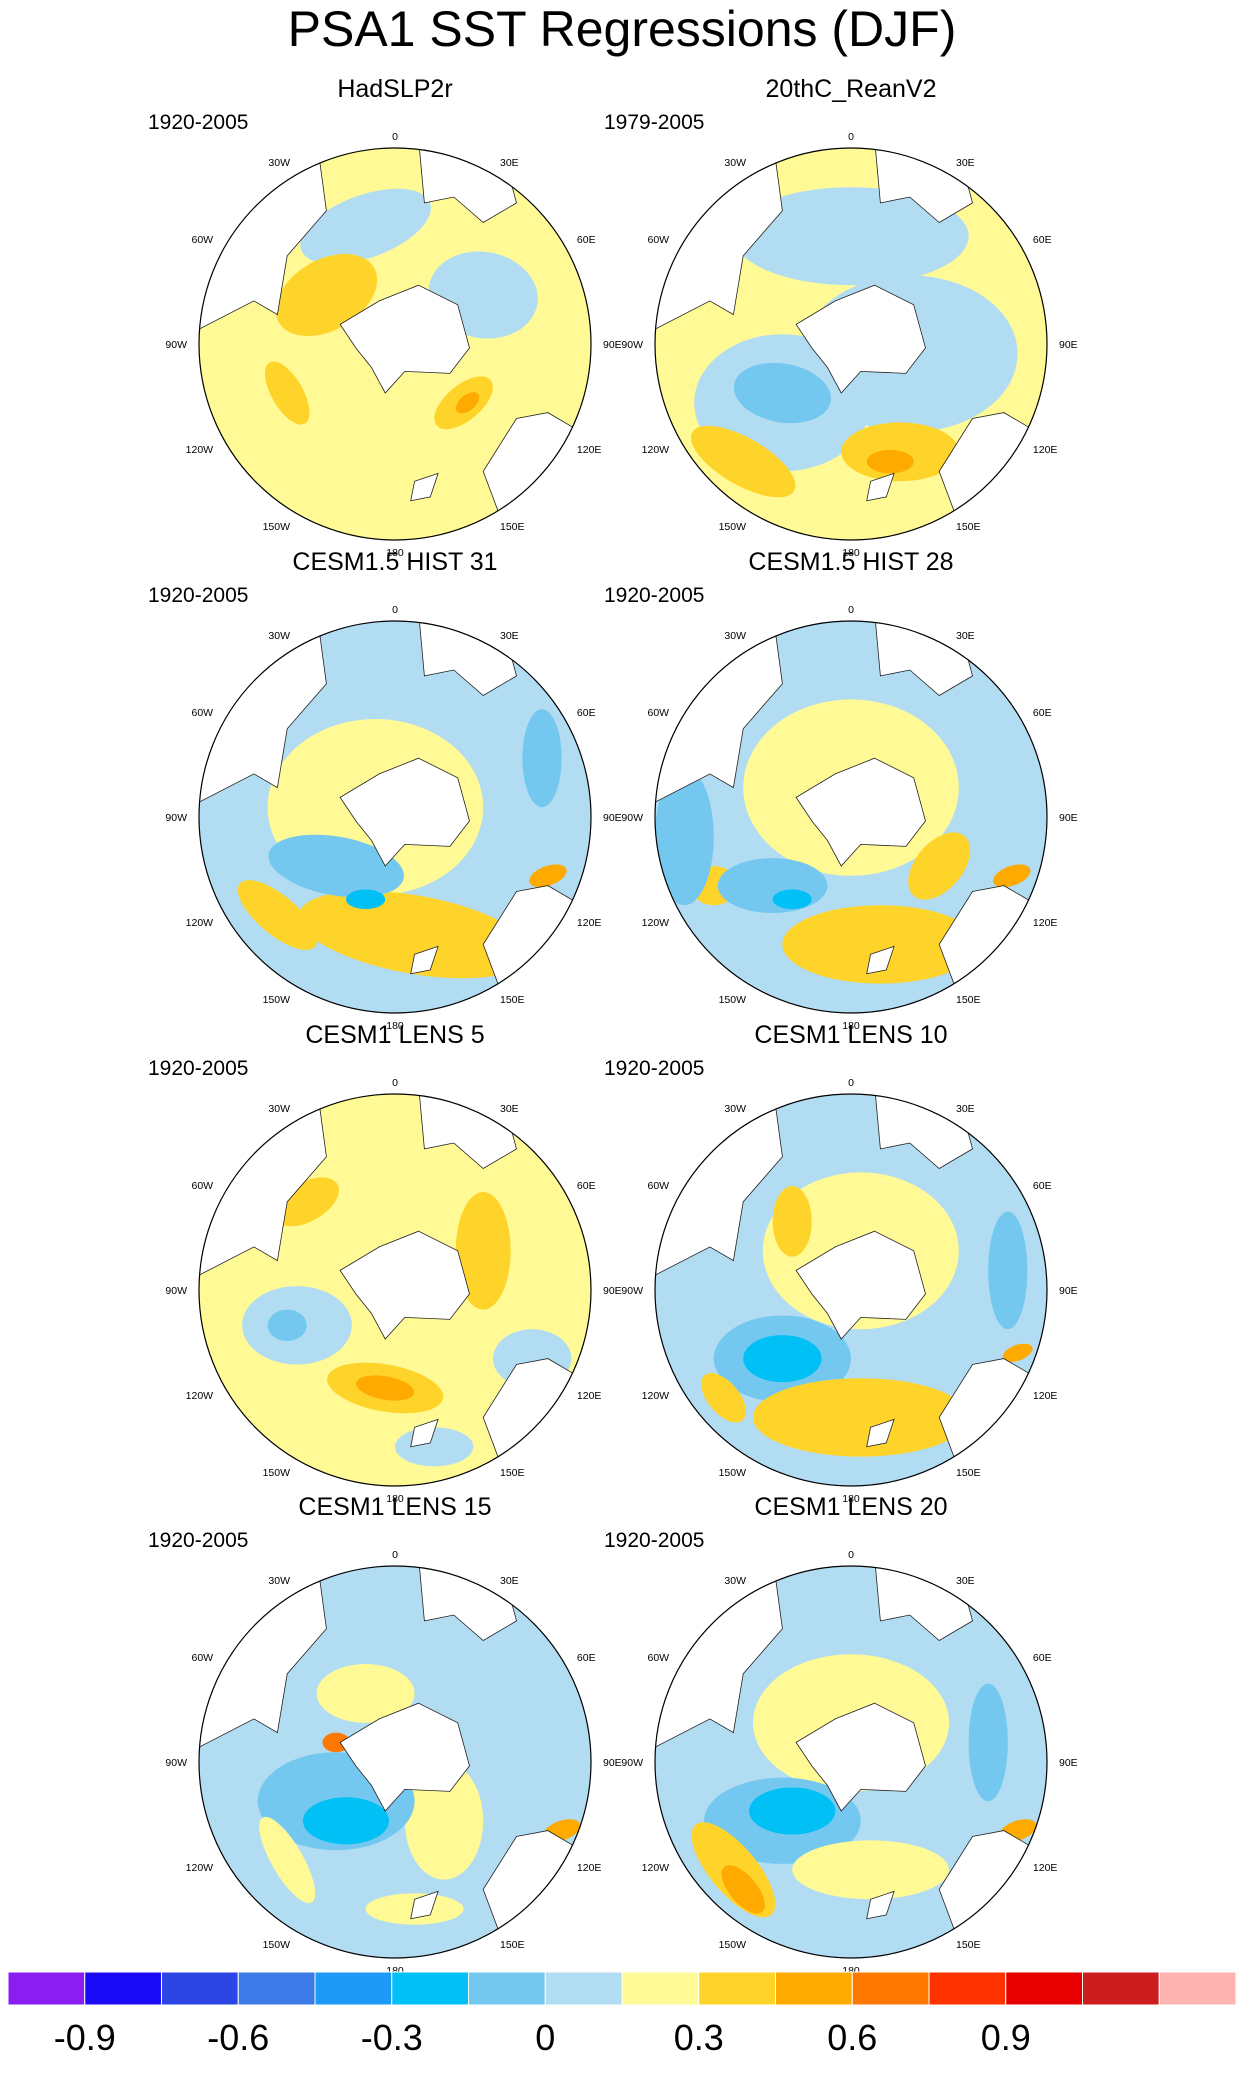 The width and height of the screenshot is (1244, 2086). What do you see at coordinates (238, 2037) in the screenshot?
I see `colorbar-tick-label: -0.6` at bounding box center [238, 2037].